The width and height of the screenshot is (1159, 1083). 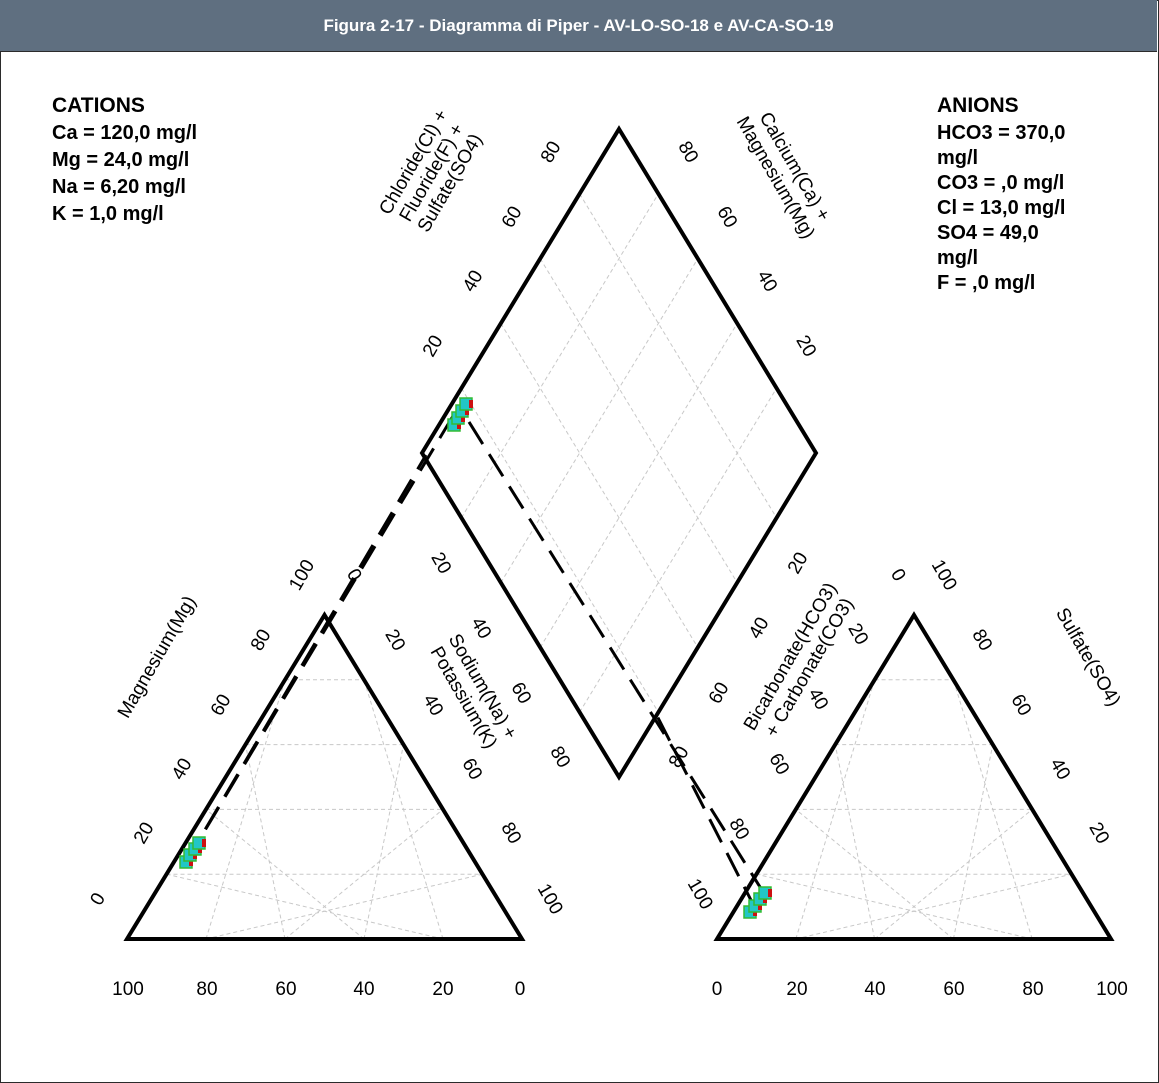 I want to click on cation-helper-line, so click(x=306, y=658).